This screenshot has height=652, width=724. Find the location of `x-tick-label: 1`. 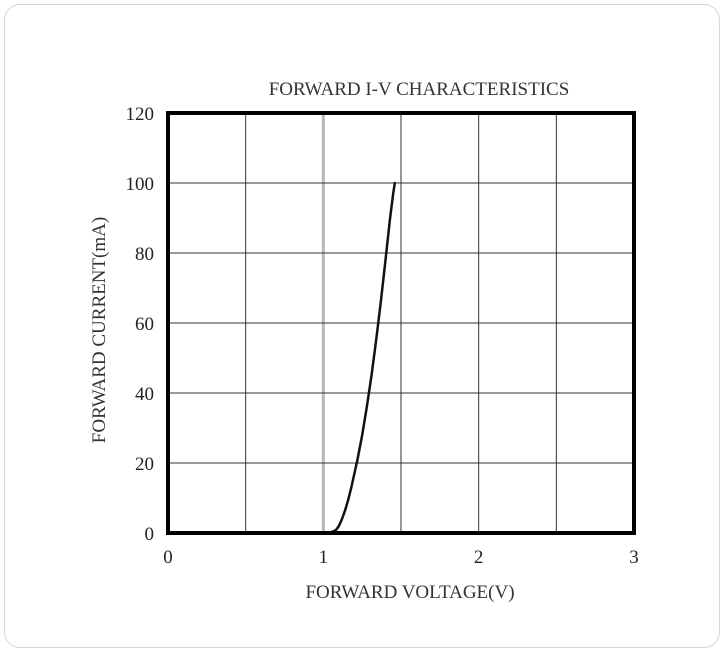

x-tick-label: 1 is located at coordinates (324, 557).